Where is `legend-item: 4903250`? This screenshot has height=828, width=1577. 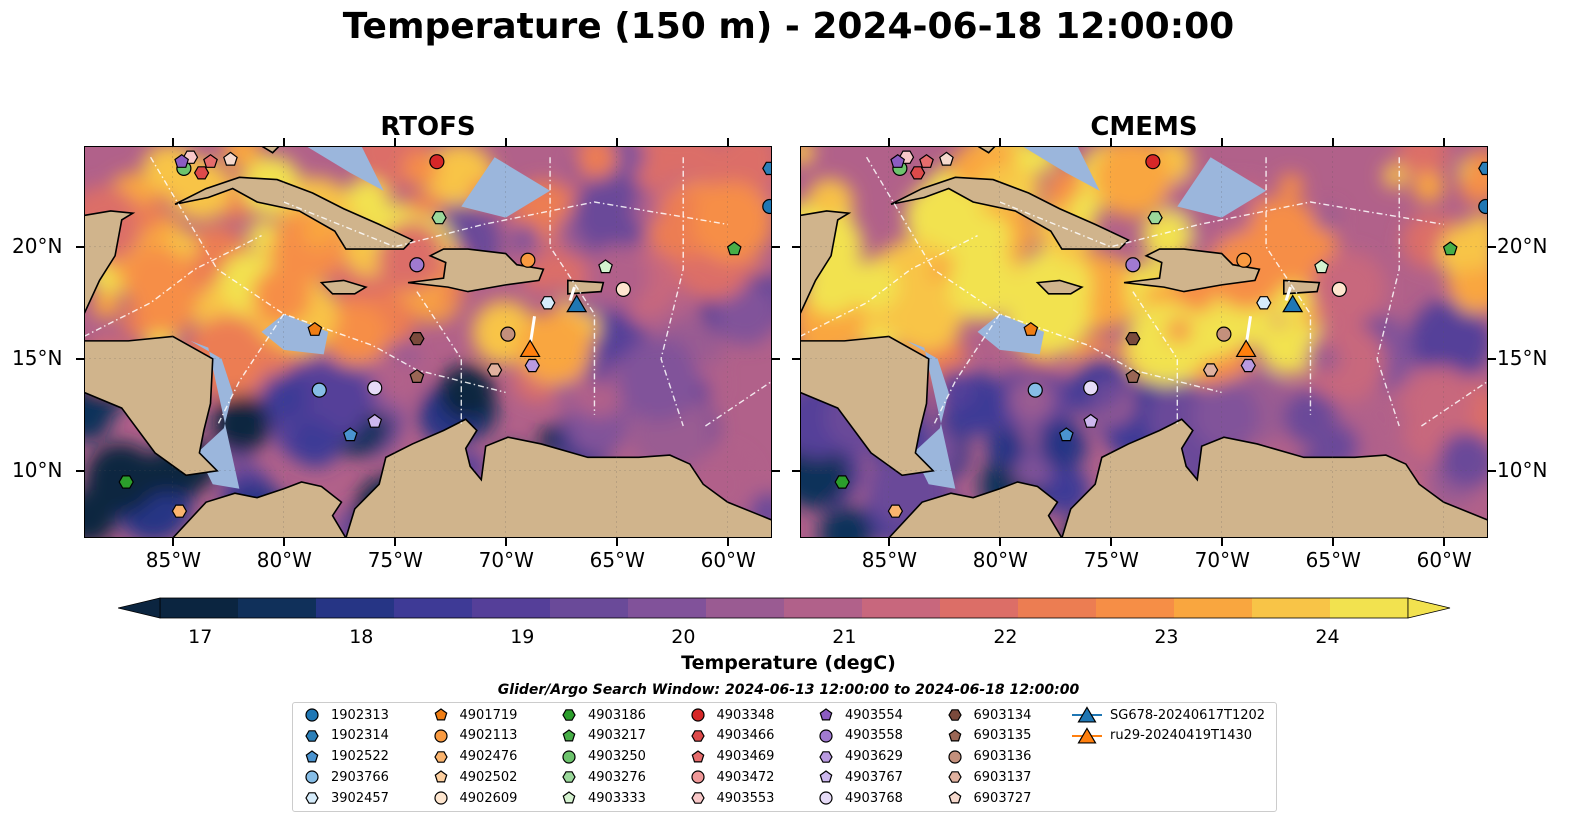
legend-item: 4903250 is located at coordinates (602, 757).